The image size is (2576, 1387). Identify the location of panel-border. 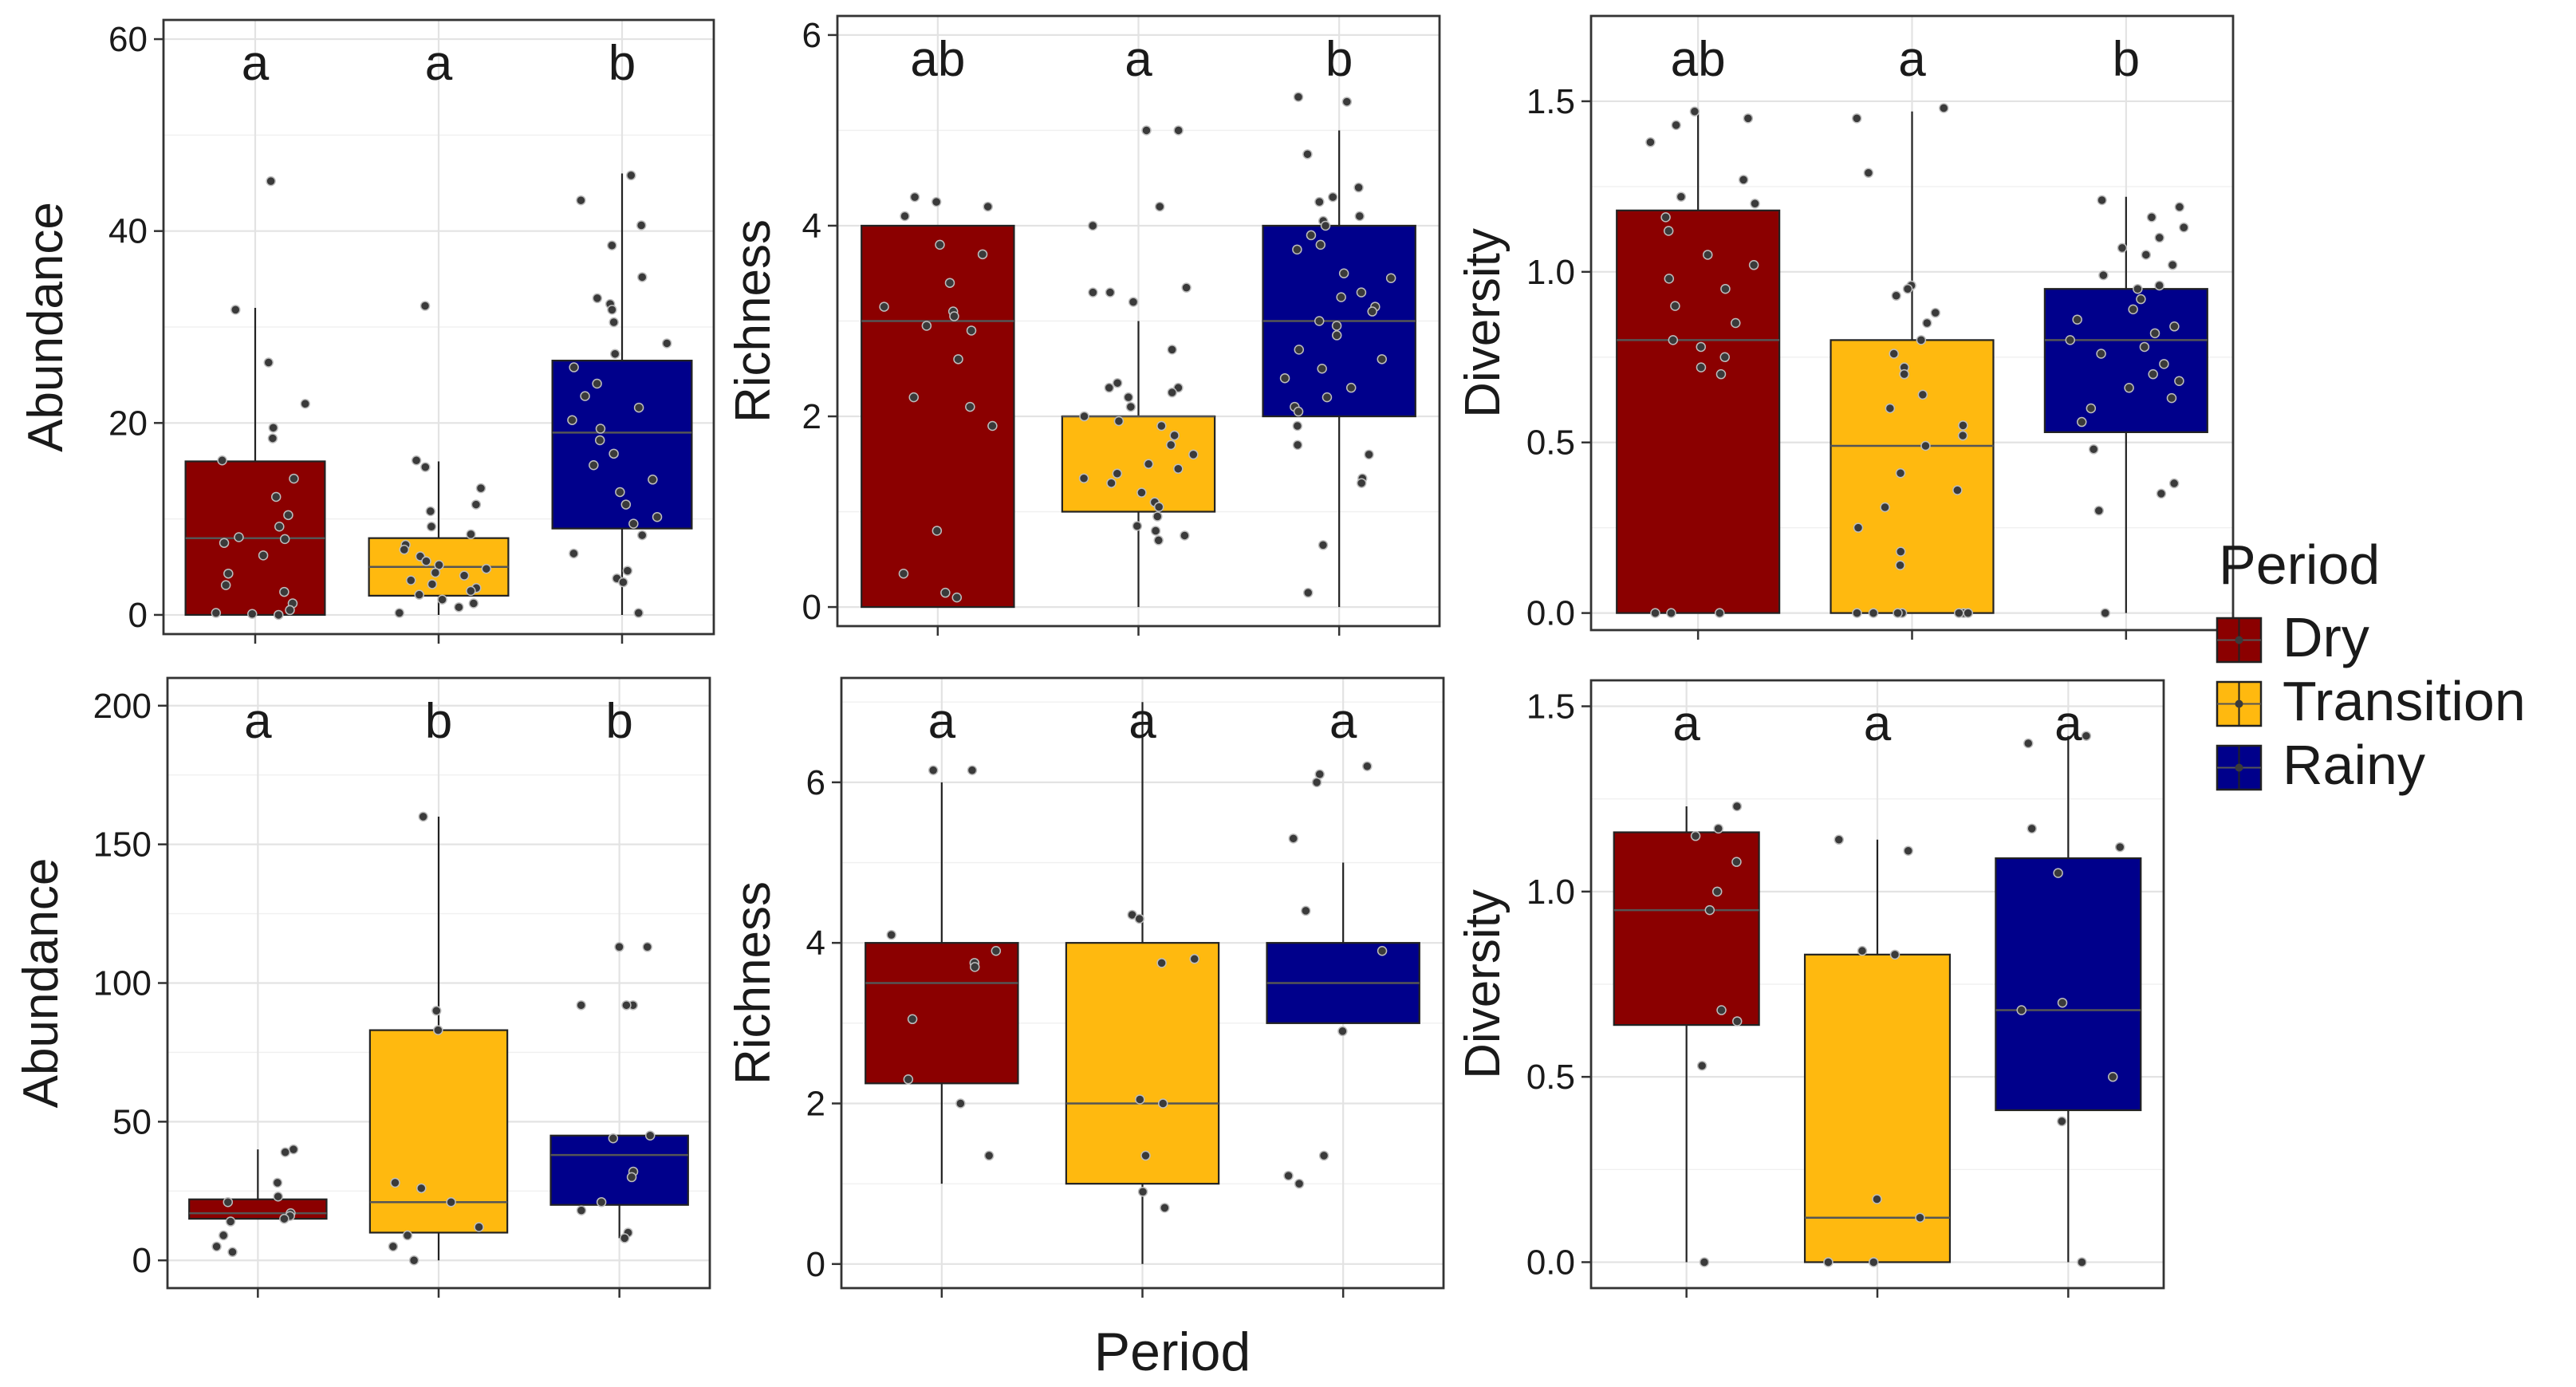
(1138, 321).